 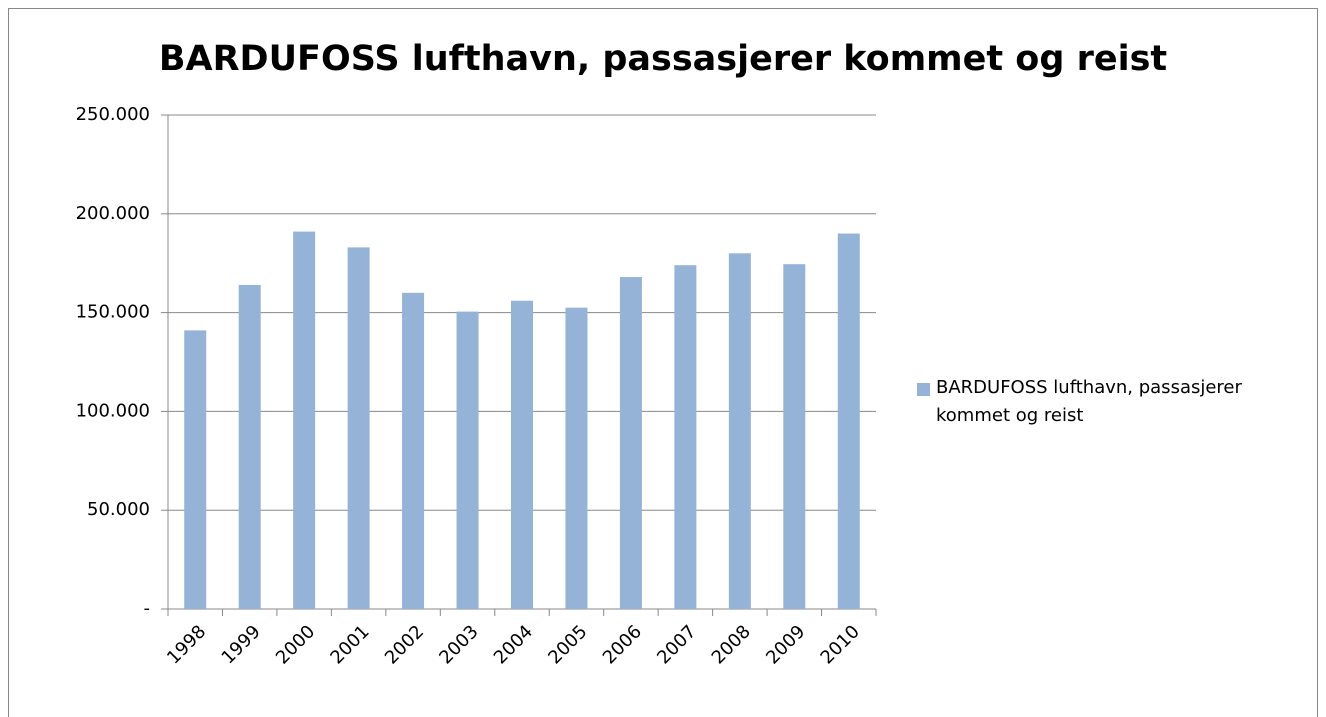 I want to click on y-tick-label: 50.000, so click(x=118, y=509).